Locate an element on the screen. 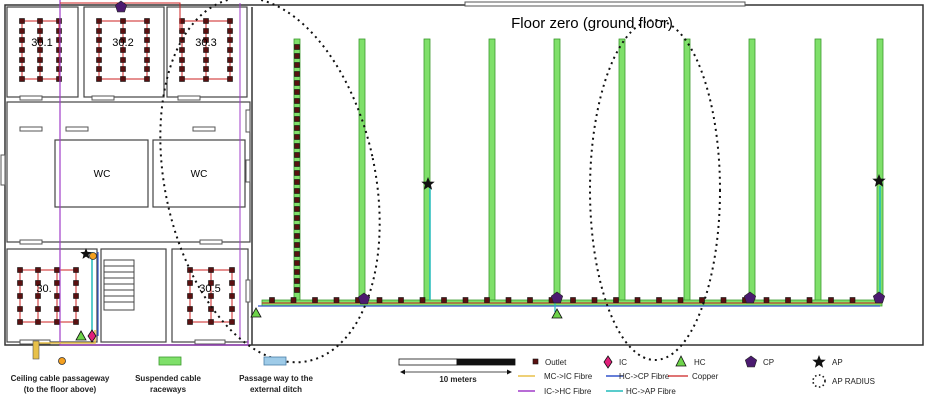 The height and width of the screenshot is (401, 929). floor-title: Floor zero (ground floor) is located at coordinates (592, 23).